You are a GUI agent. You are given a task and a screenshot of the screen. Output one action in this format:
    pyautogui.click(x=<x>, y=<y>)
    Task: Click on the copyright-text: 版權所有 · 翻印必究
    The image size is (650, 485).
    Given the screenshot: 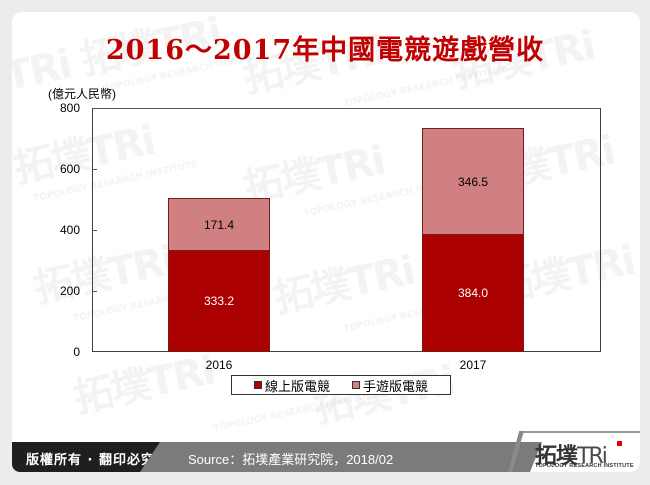 What is the action you would take?
    pyautogui.click(x=90, y=460)
    